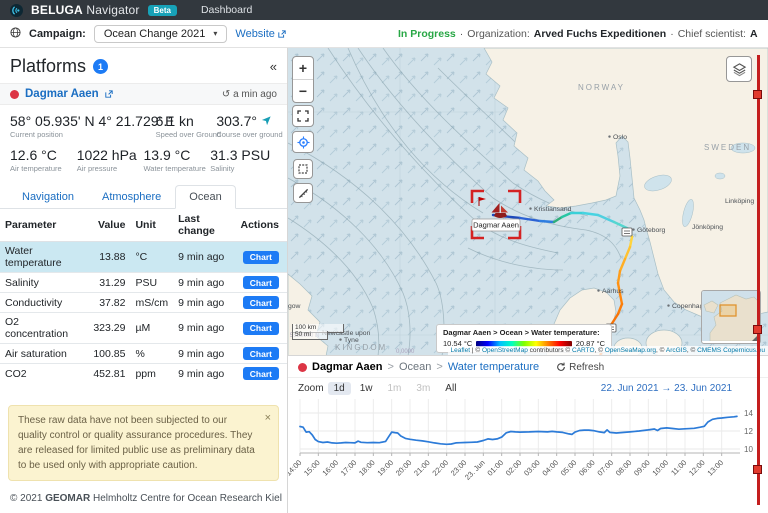 The width and height of the screenshot is (768, 513). Describe the element at coordinates (613, 291) in the screenshot. I see `map-city-label: Aarhus` at that location.